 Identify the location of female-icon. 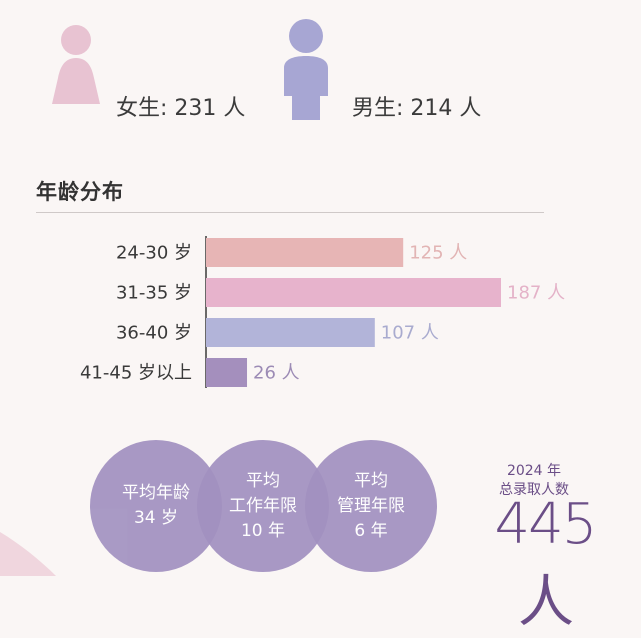
(76, 65).